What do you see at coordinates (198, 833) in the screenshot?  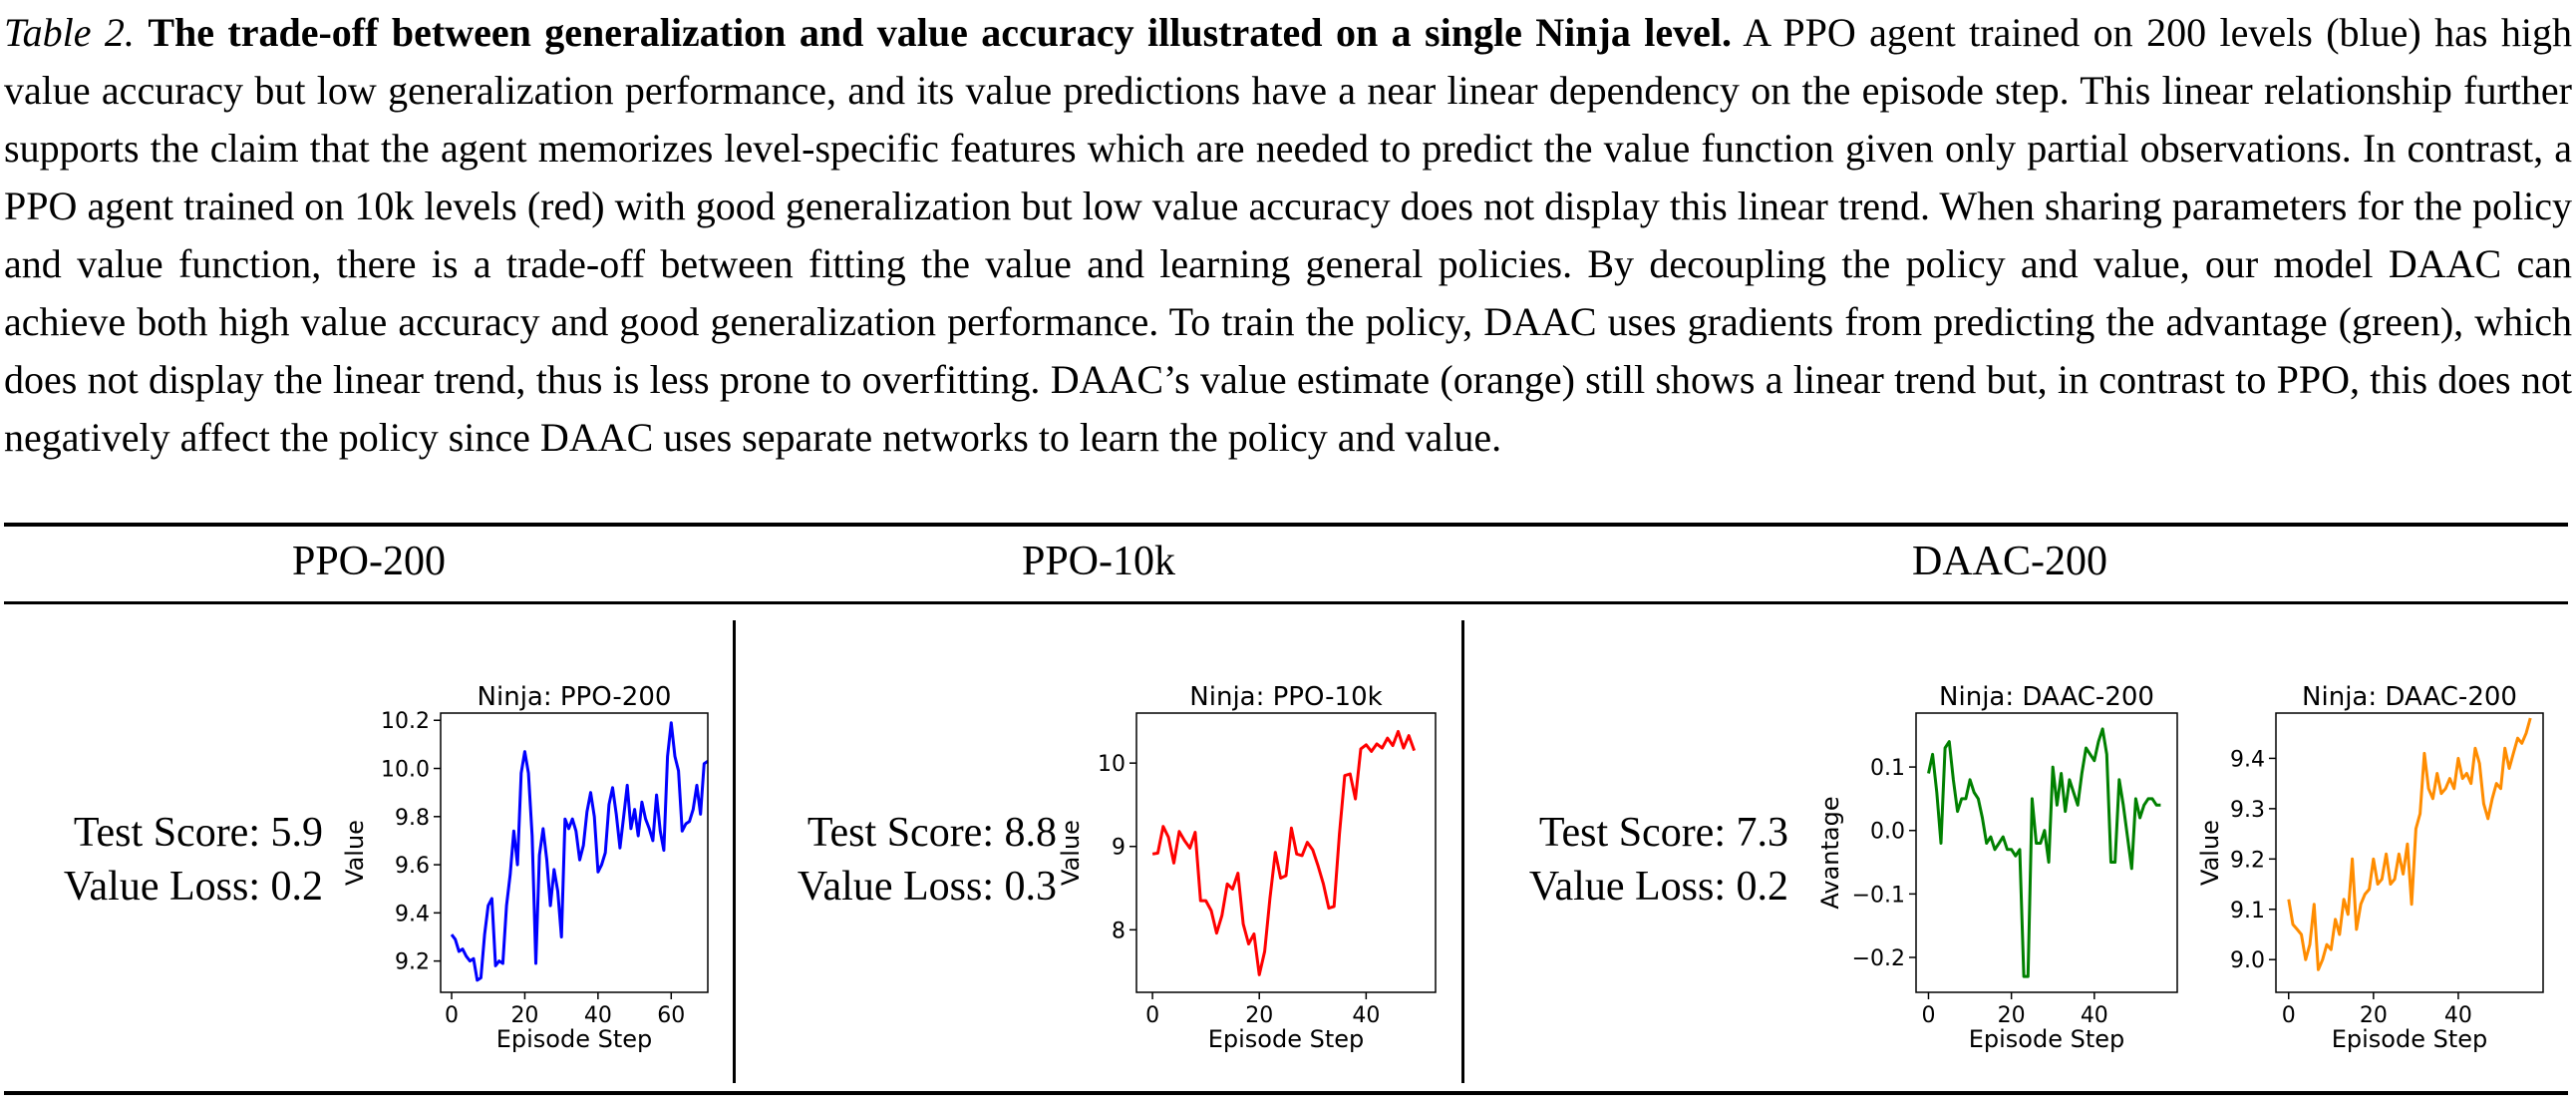 I see `test-score: Test Score: 5.9` at bounding box center [198, 833].